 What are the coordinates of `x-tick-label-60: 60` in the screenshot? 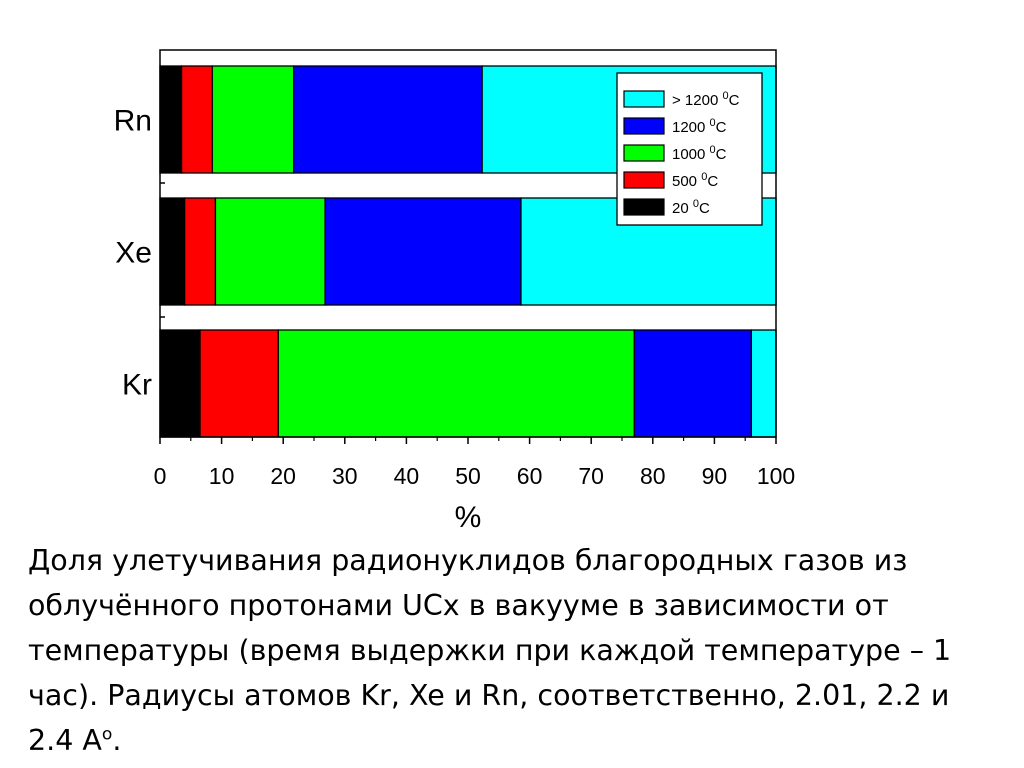 It's located at (530, 476).